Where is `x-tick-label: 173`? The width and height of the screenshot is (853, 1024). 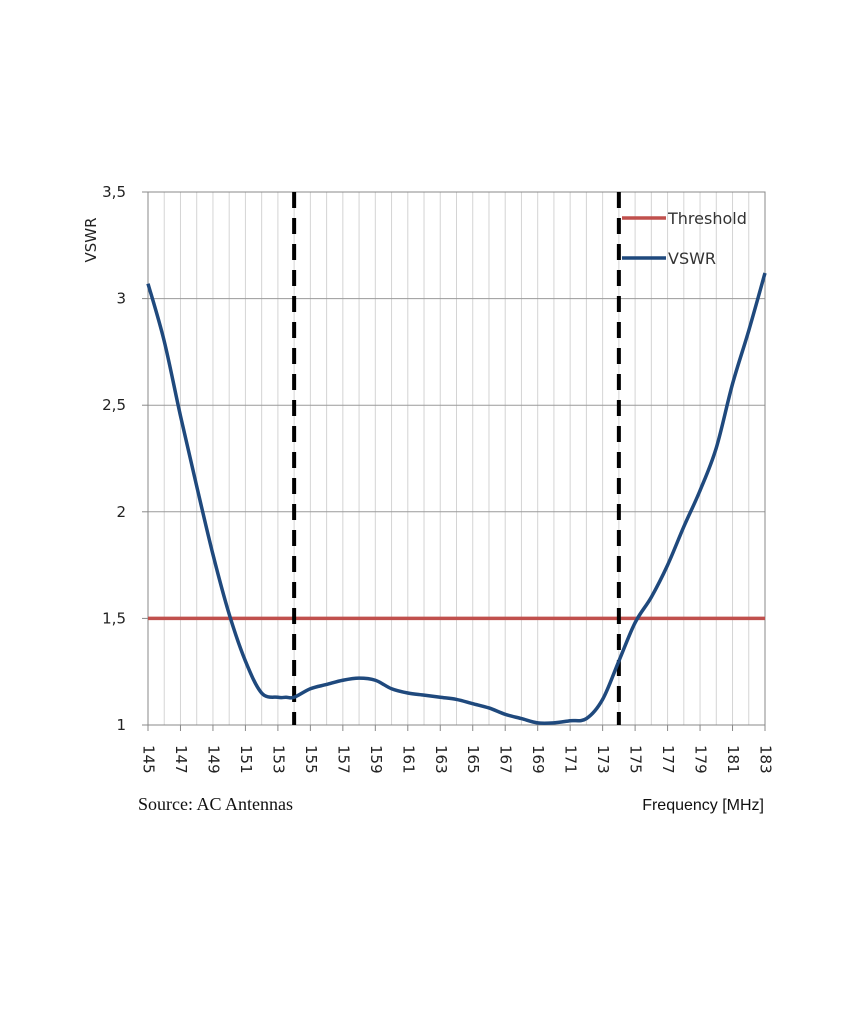
x-tick-label: 173 is located at coordinates (603, 759).